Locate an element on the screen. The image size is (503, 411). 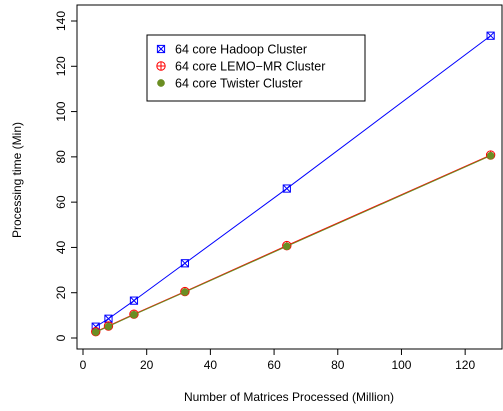
legend-label-3: 64 core Twister Cluster is located at coordinates (239, 84).